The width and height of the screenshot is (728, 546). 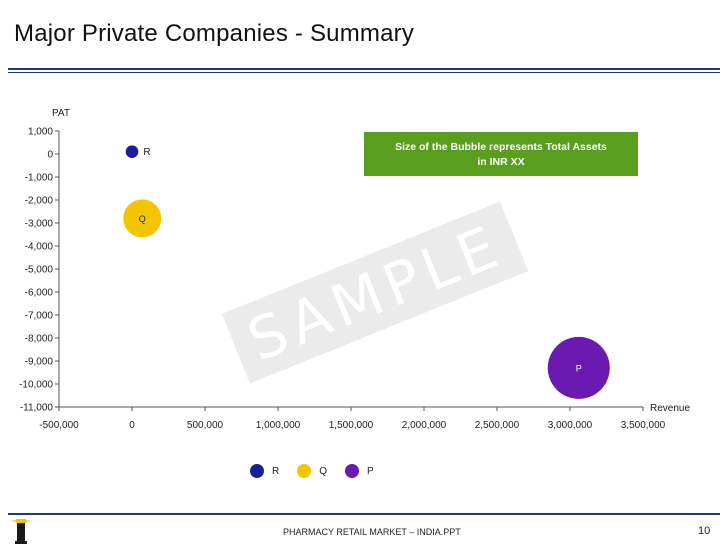 I want to click on legend-item-q: Q, so click(x=312, y=471).